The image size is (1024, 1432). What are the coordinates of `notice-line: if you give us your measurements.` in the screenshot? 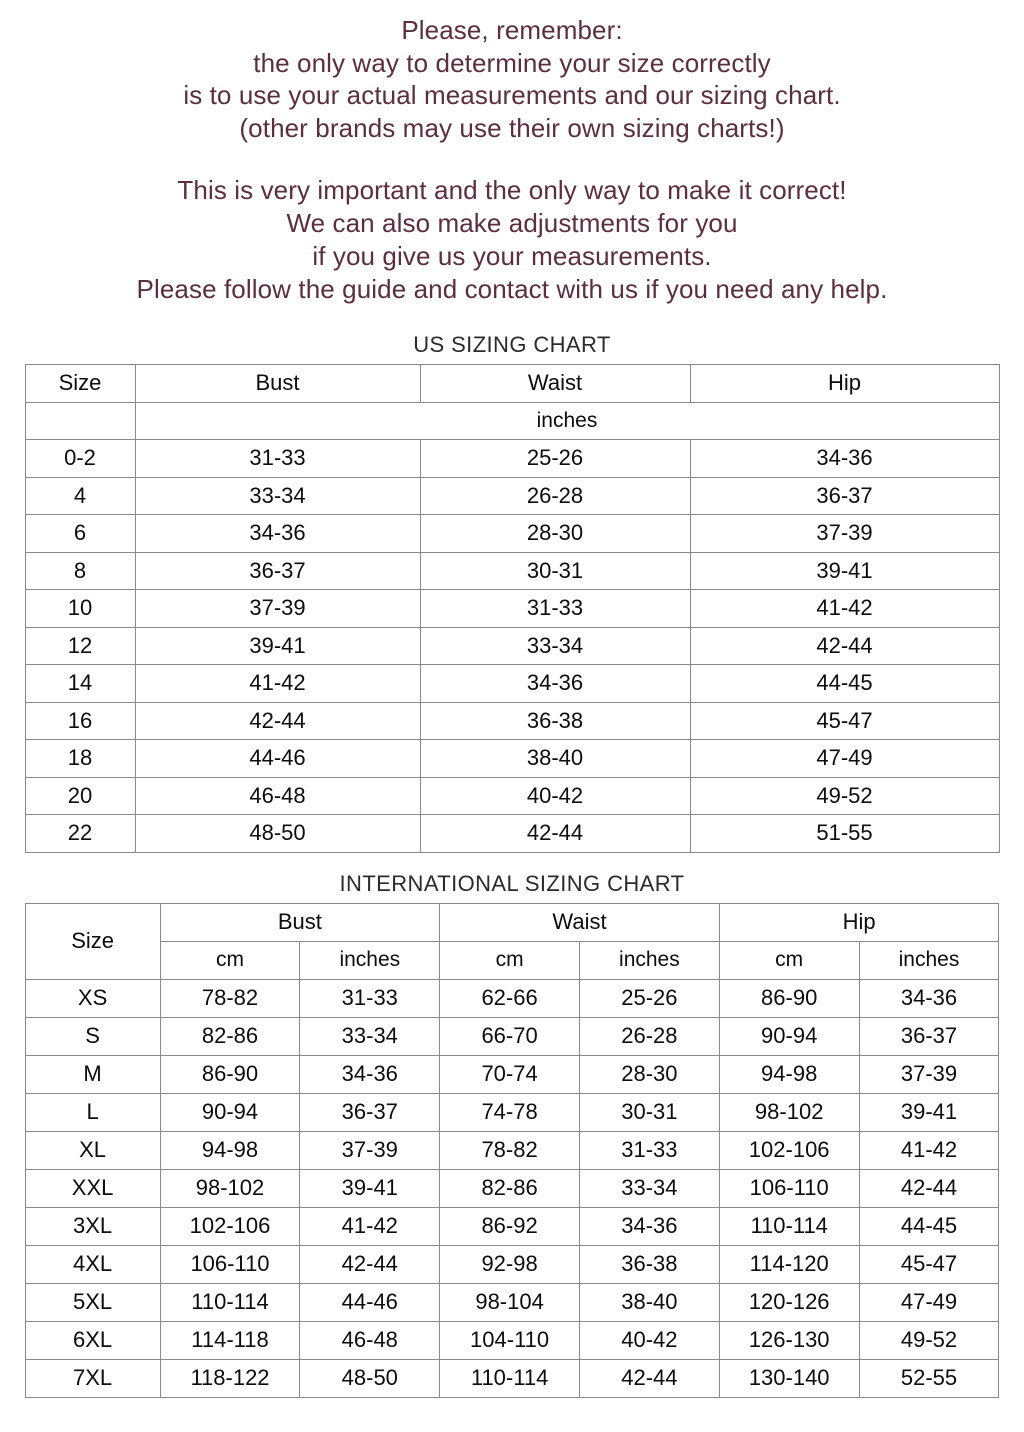 It's located at (512, 256).